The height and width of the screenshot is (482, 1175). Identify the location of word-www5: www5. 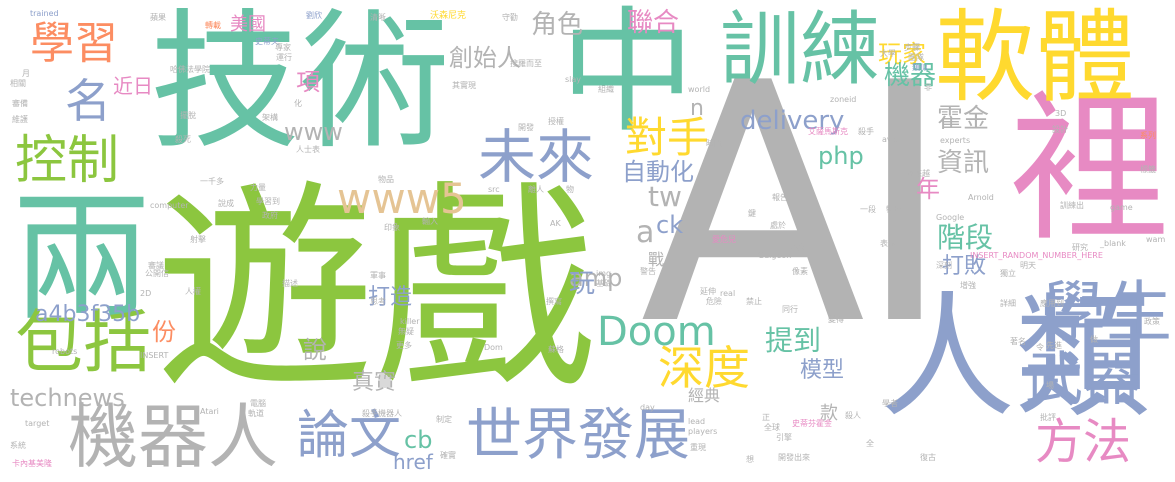
(402, 198).